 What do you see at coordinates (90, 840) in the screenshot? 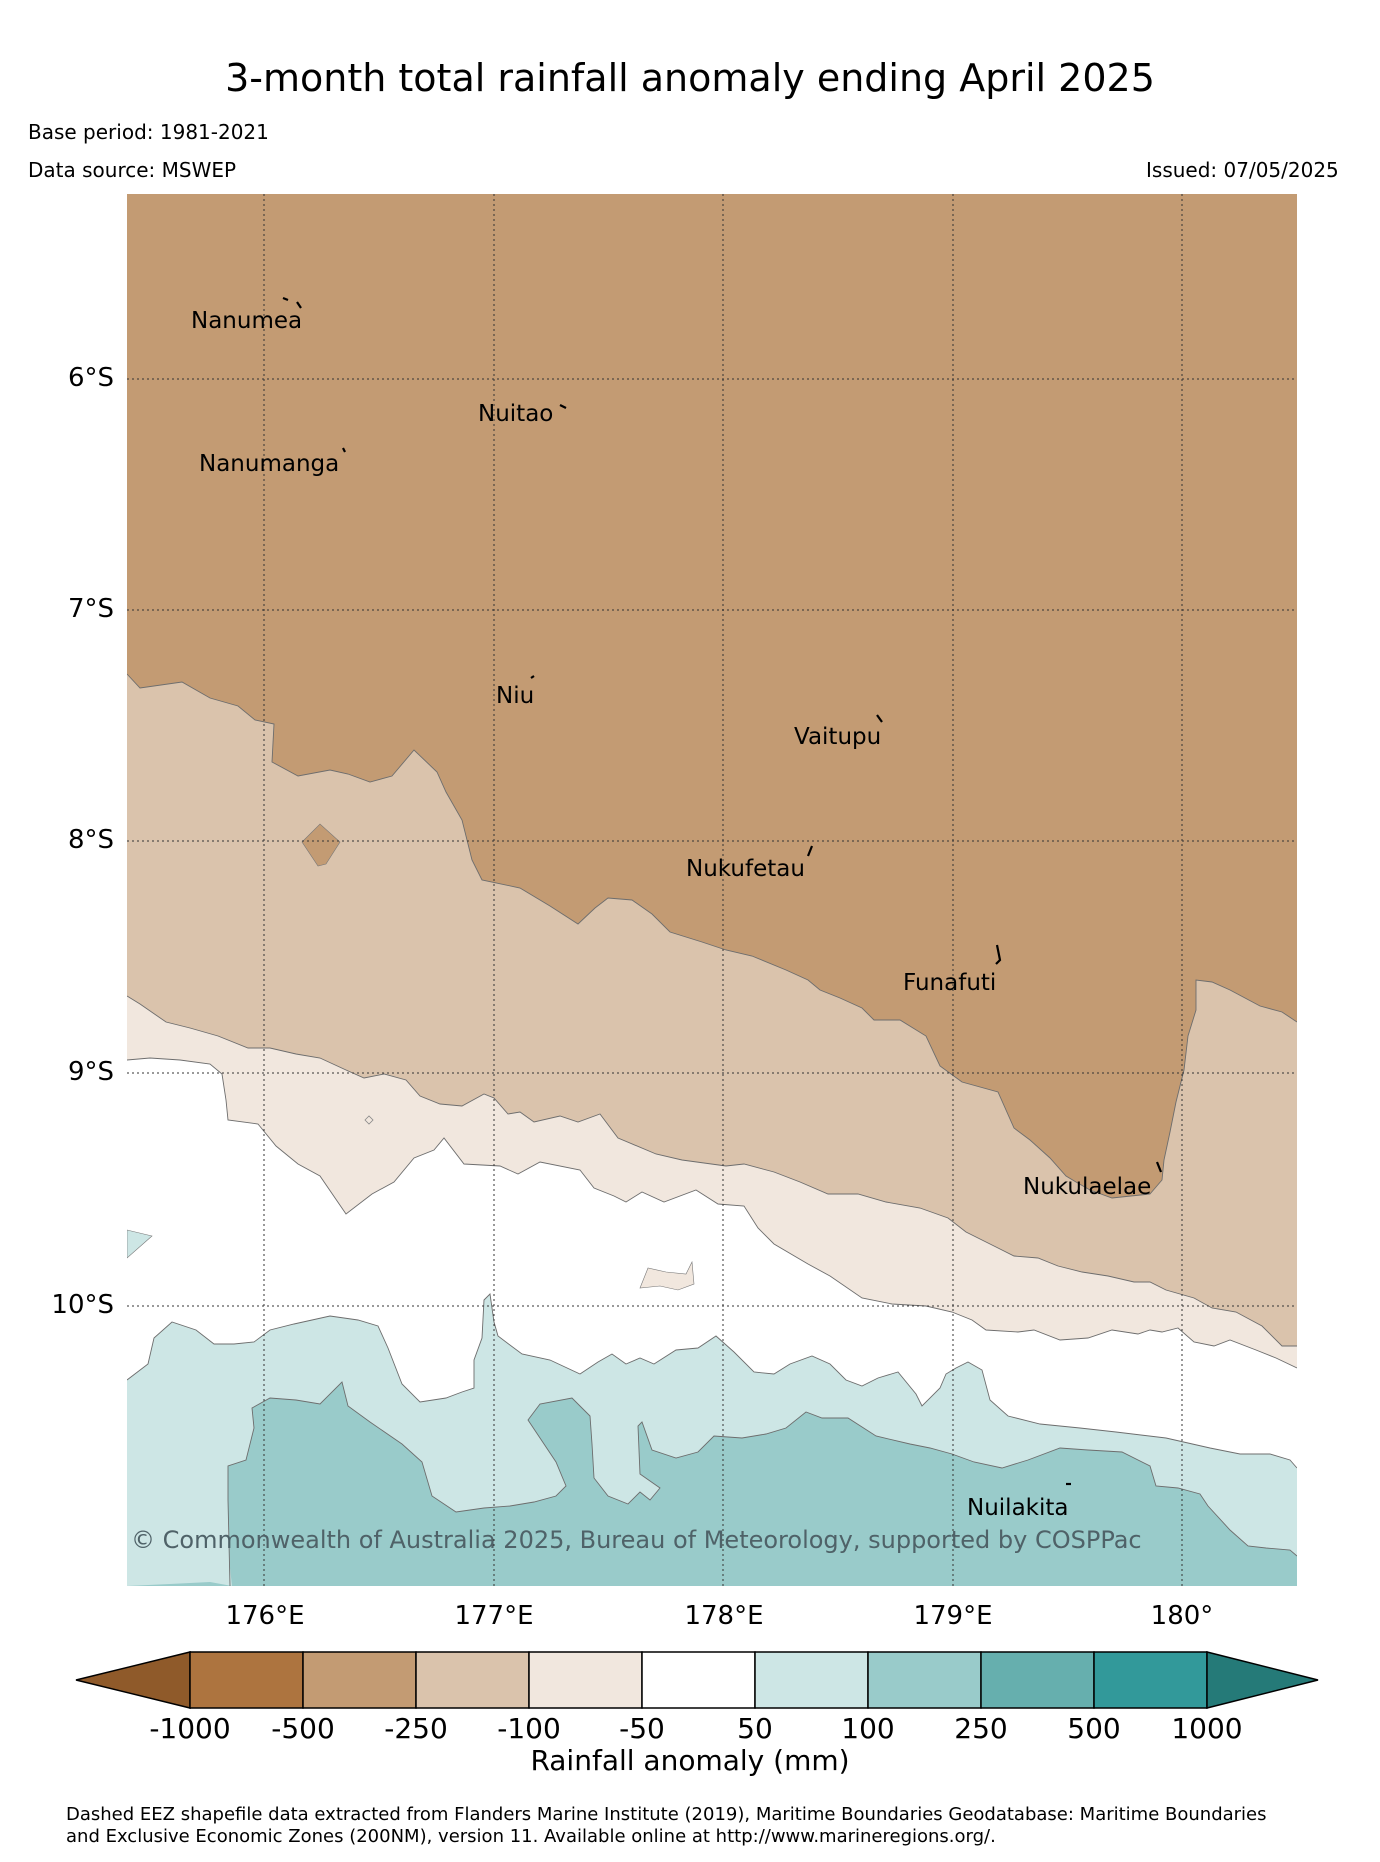
I see `lat-label-8s: 8°S` at bounding box center [90, 840].